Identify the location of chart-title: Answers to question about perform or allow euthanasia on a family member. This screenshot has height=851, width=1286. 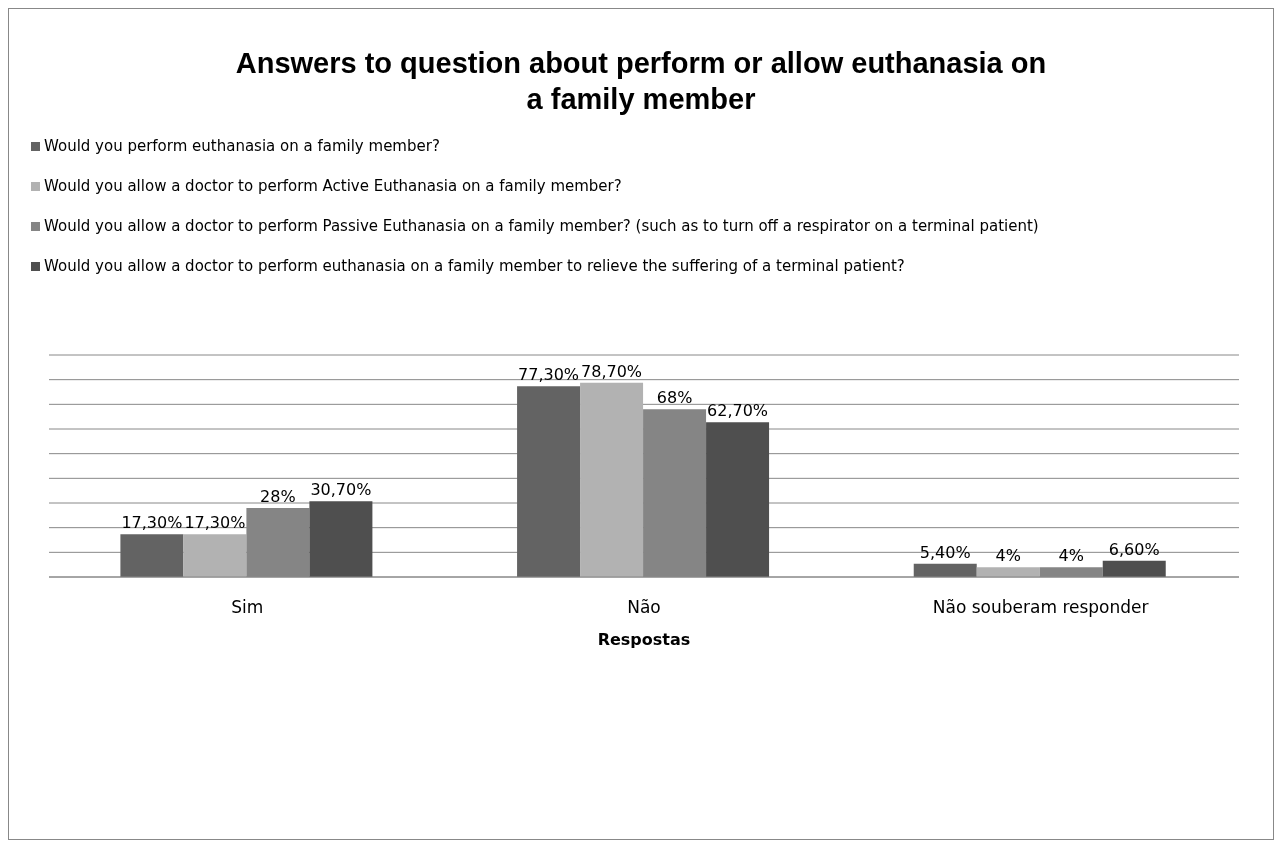
(641, 81).